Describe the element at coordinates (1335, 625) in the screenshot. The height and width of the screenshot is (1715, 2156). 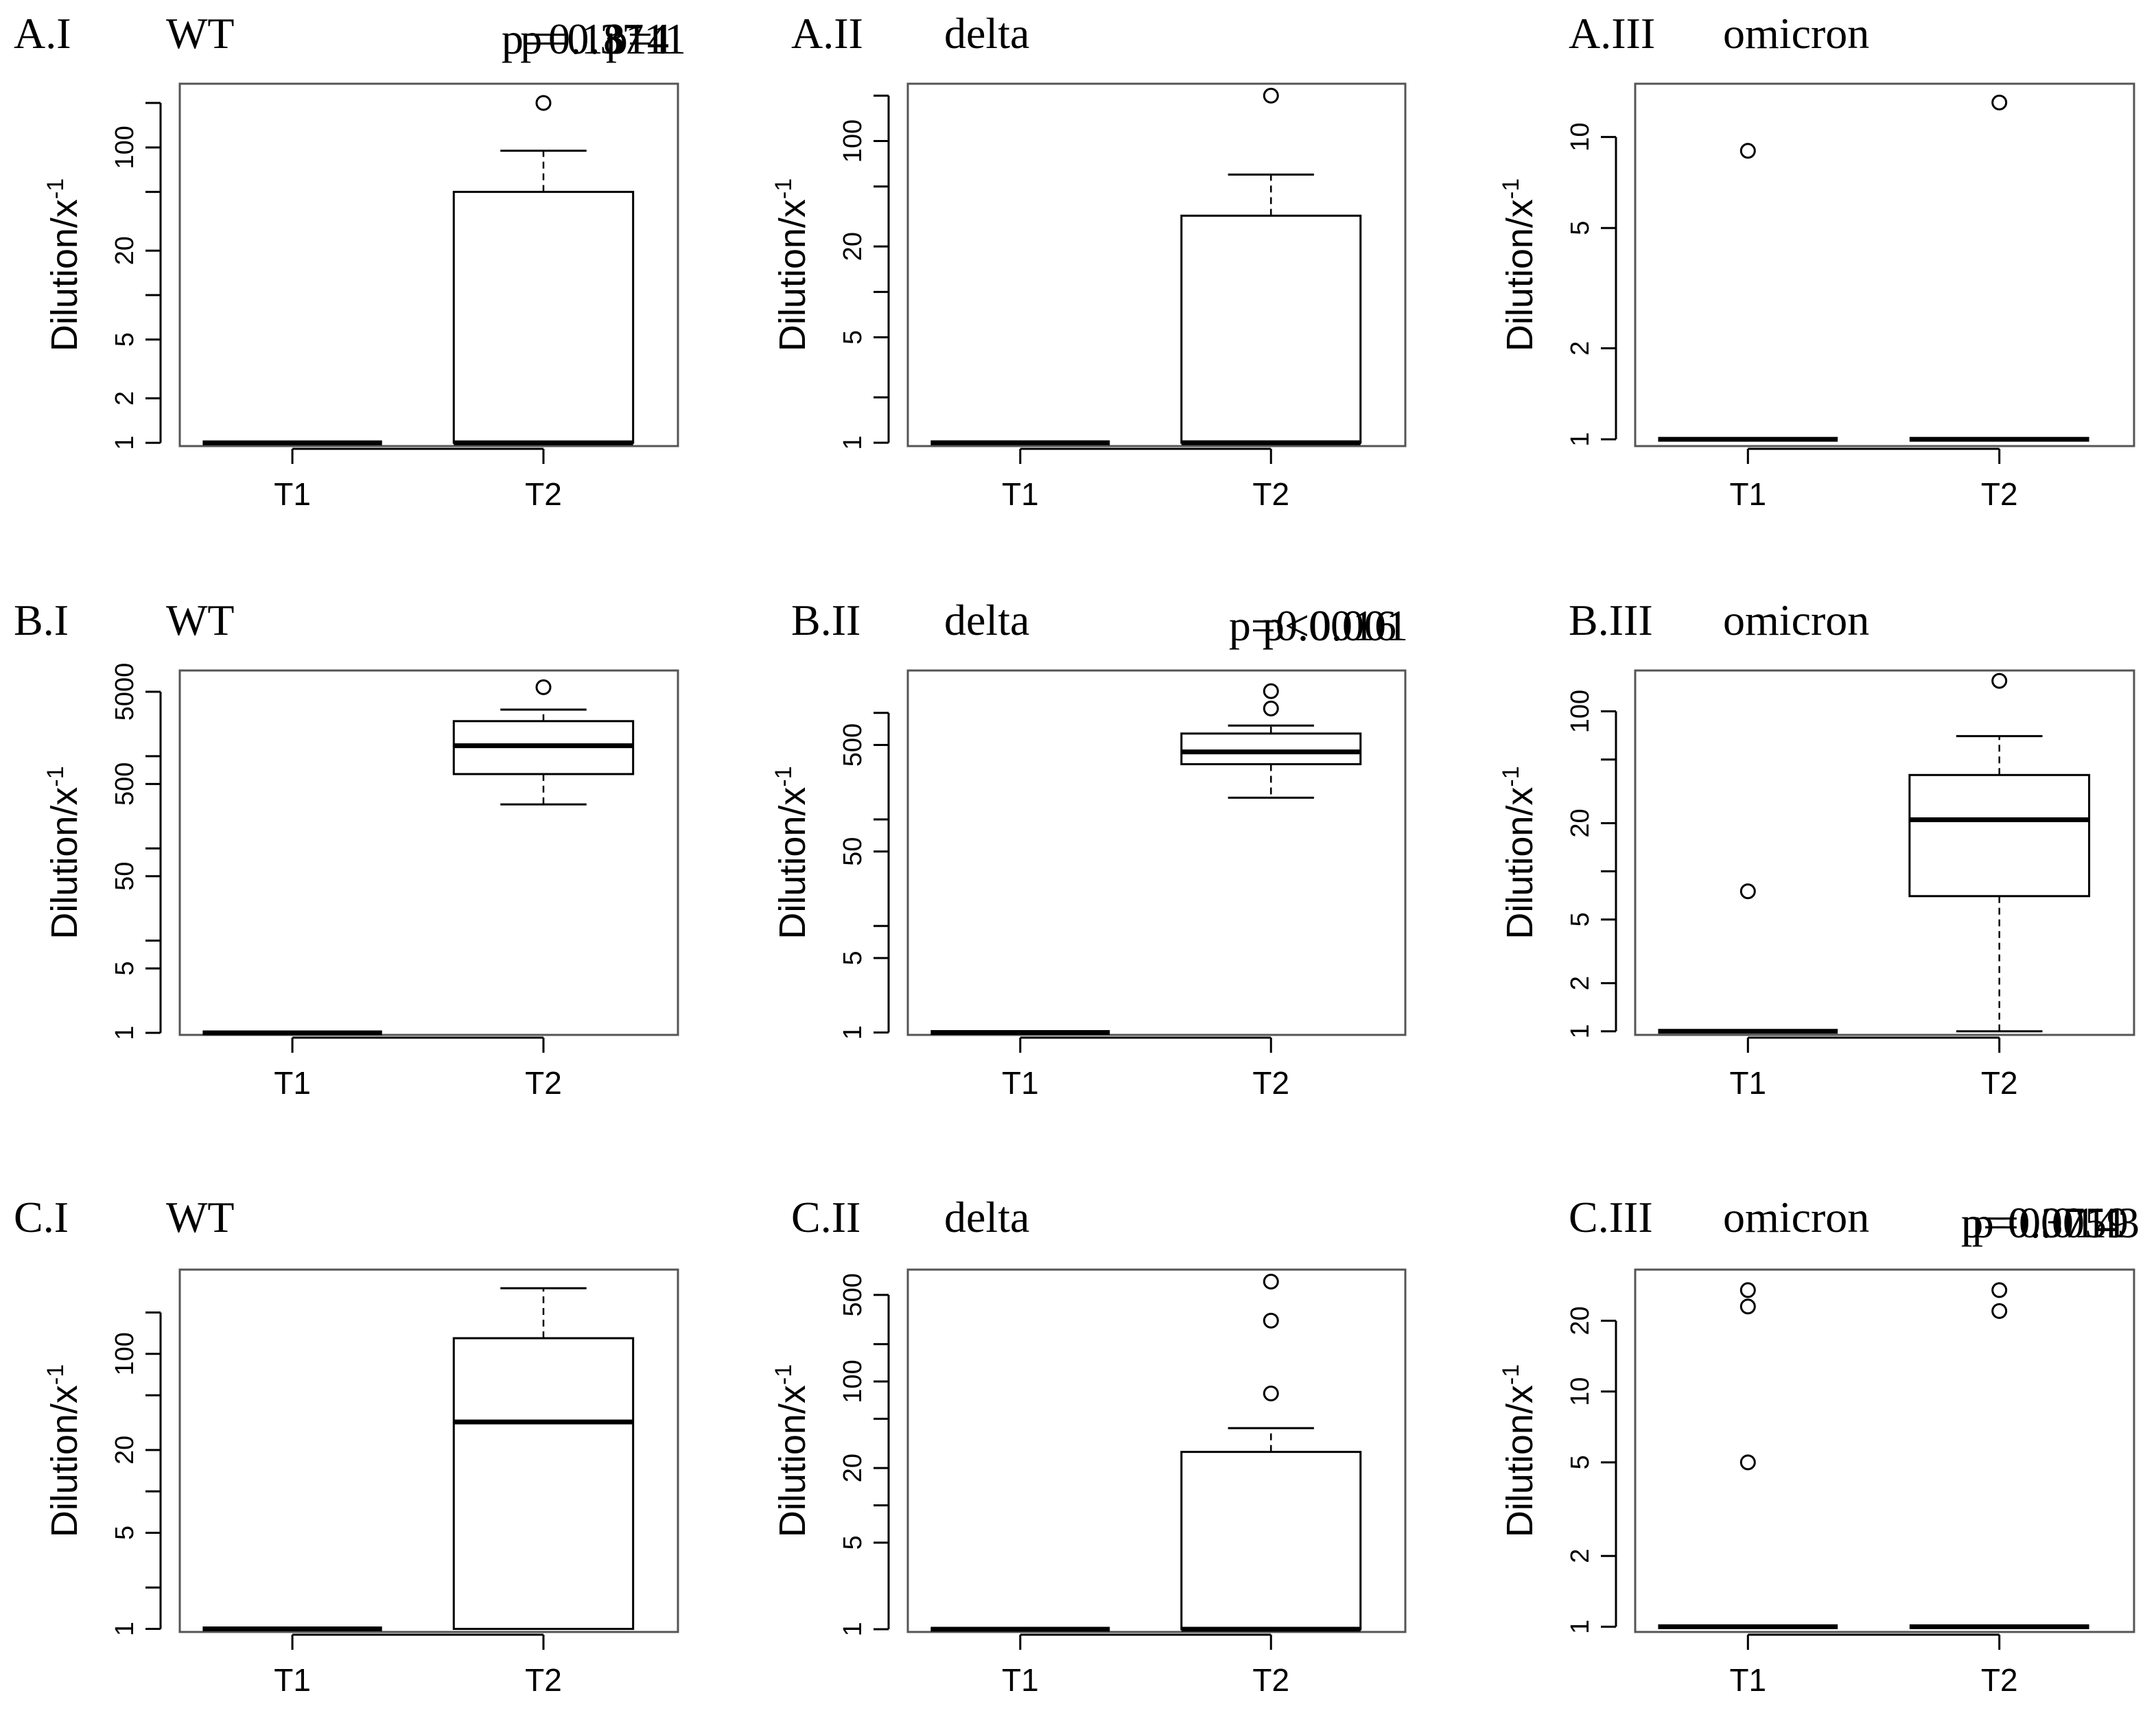
I see `p-value: p<0.001` at that location.